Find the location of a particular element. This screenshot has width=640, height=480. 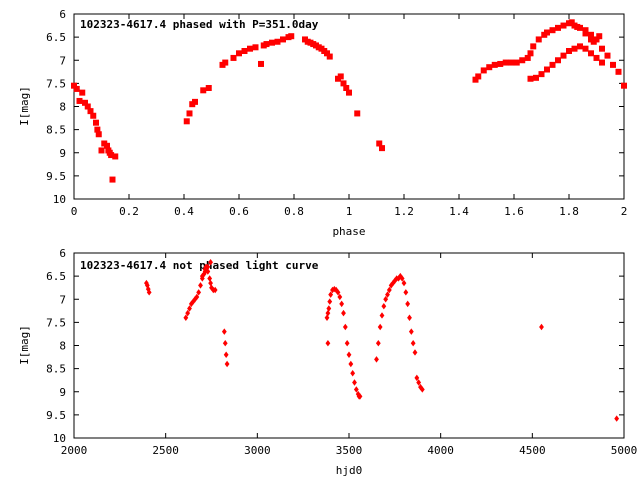

x-tick-label: 0.4 is located at coordinates (184, 211).